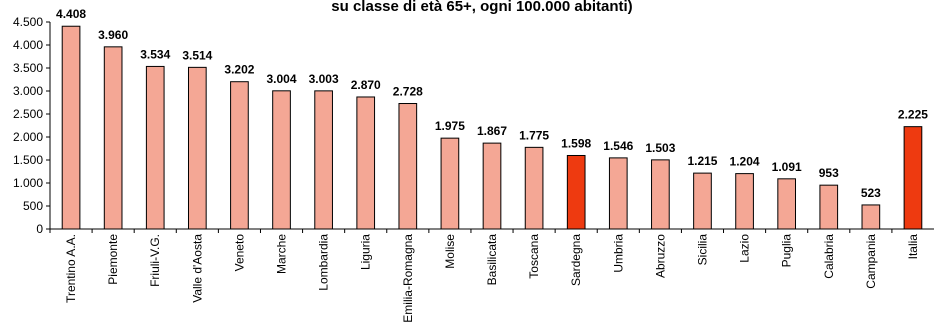 This screenshot has height=323, width=934. Describe the element at coordinates (366, 252) in the screenshot. I see `category-label: Liguria` at that location.